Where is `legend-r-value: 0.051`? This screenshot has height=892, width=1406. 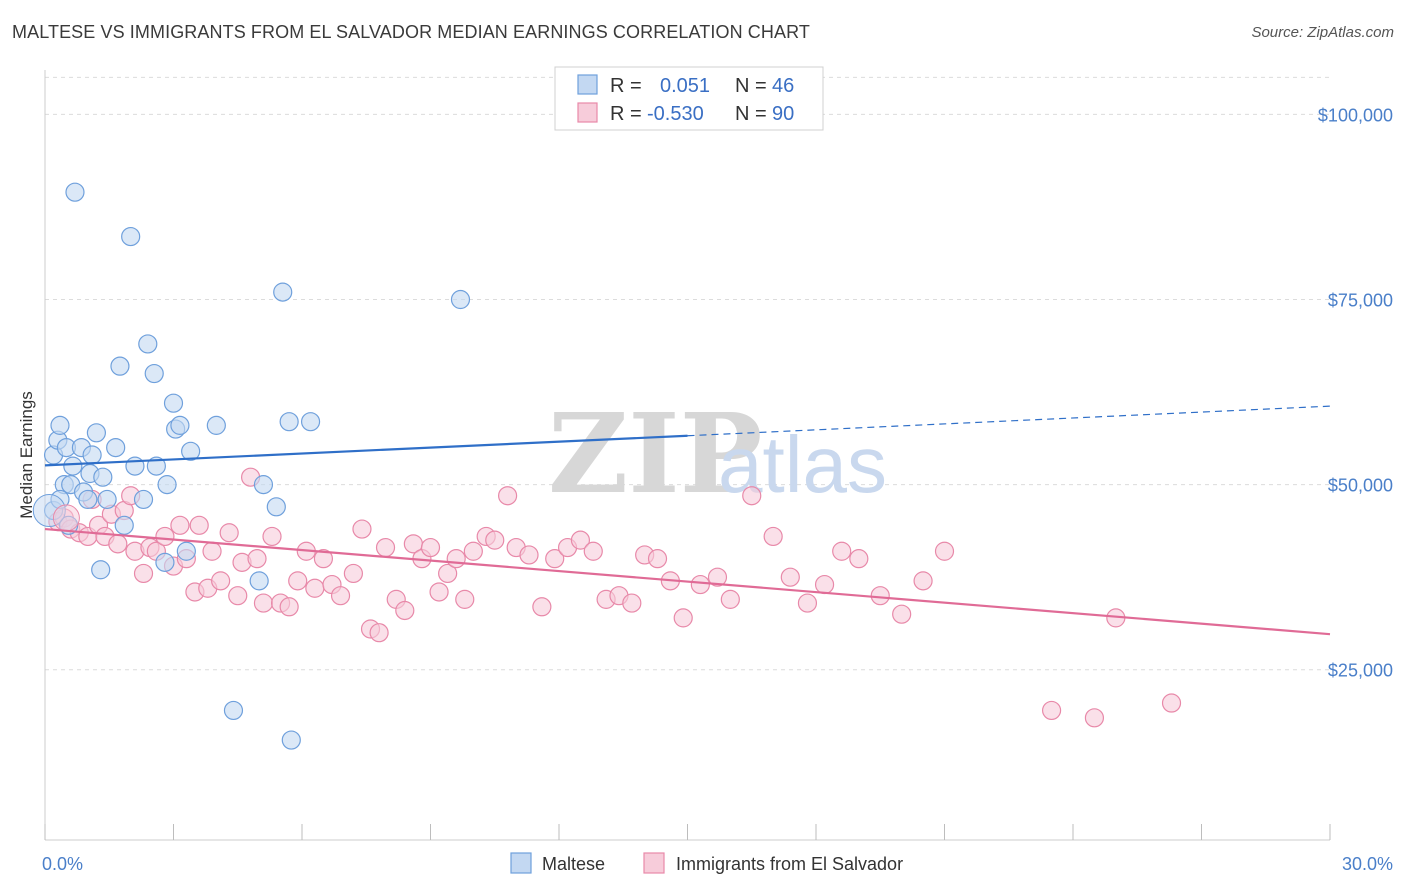
legend-r-value: 0.051 is located at coordinates (685, 86).